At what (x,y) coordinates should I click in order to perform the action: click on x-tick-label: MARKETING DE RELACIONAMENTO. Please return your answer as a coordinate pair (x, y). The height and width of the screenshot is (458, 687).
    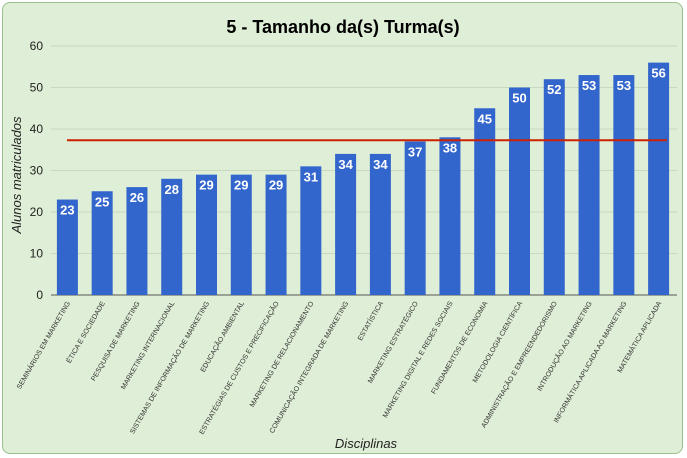
    Looking at the image, I should click on (282, 354).